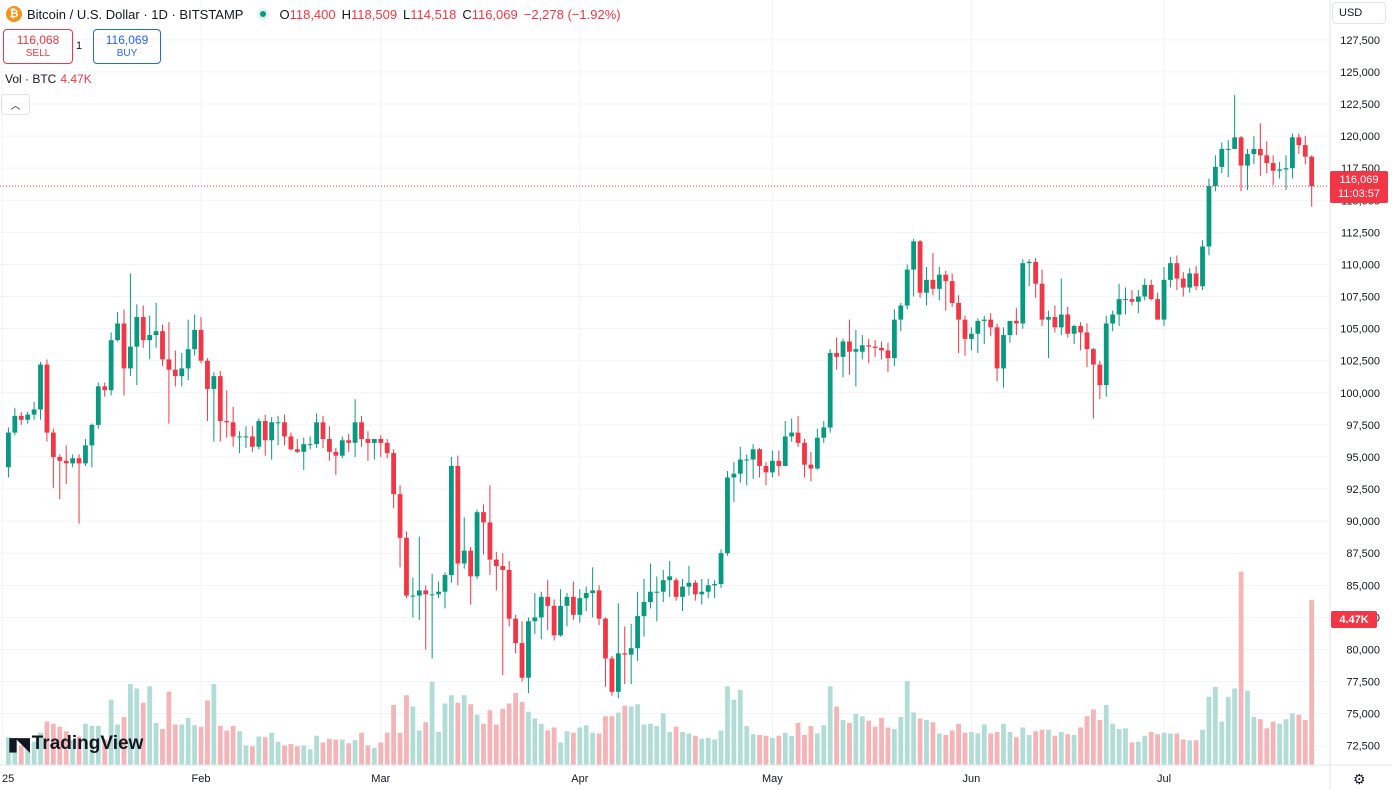  Describe the element at coordinates (1359, 779) in the screenshot. I see `gear-icon: ⚙` at that location.